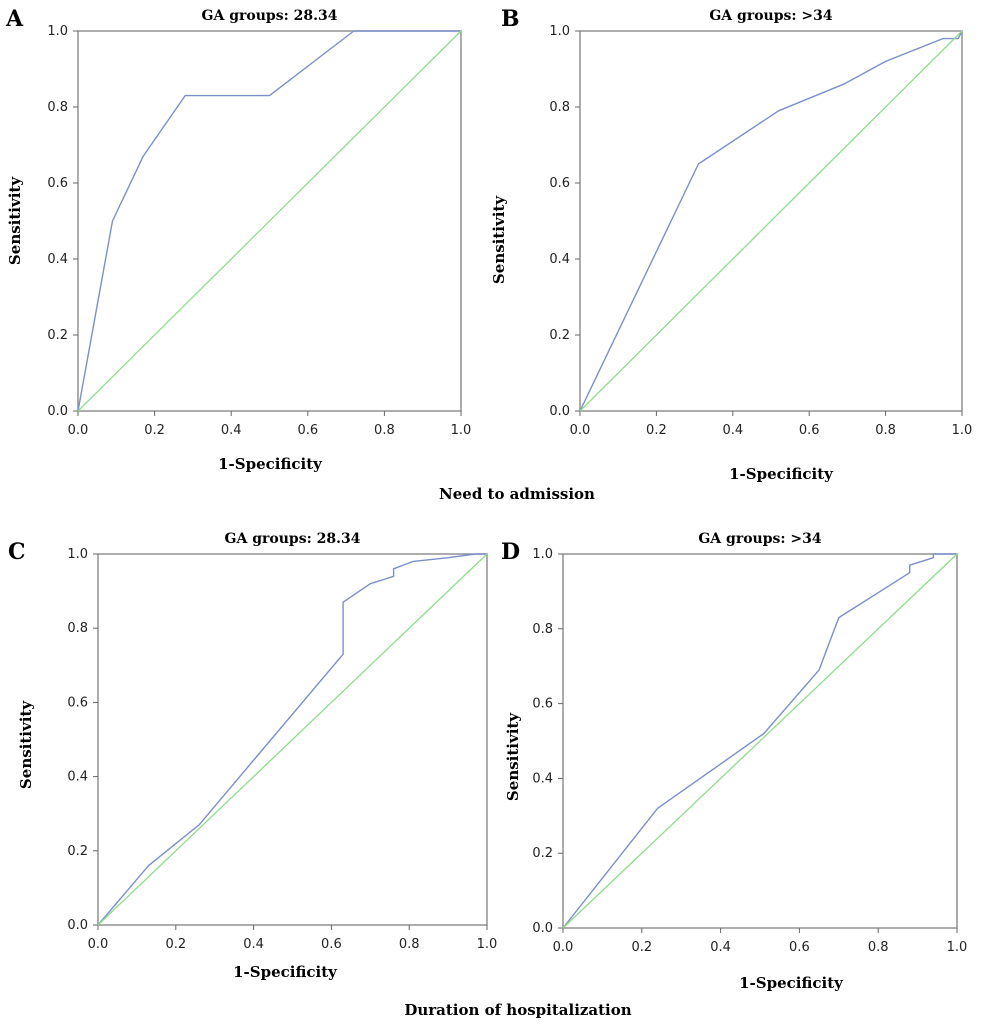 The height and width of the screenshot is (1028, 1000). I want to click on panel-d-x-tick-label-0: 0.0, so click(563, 947).